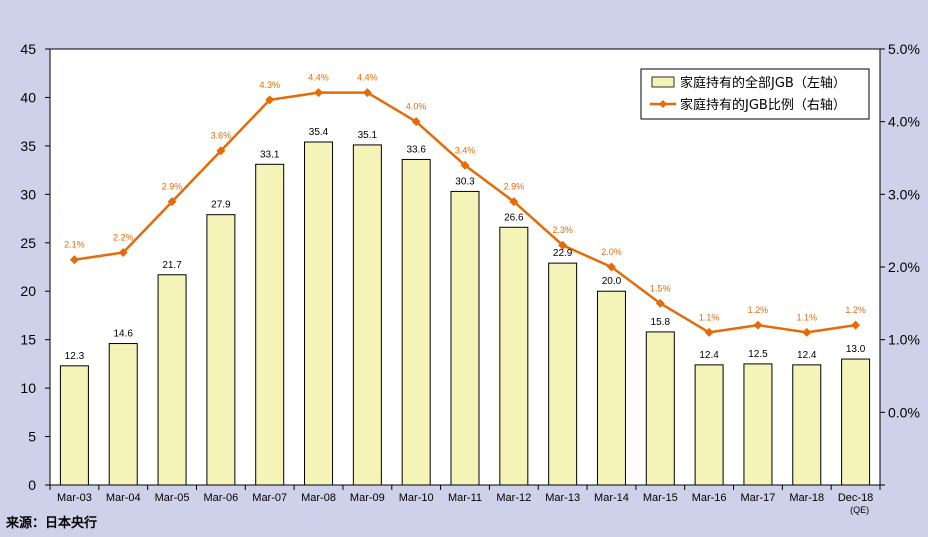 This screenshot has height=537, width=928. I want to click on x-tick-label: Mar-13, so click(562, 498).